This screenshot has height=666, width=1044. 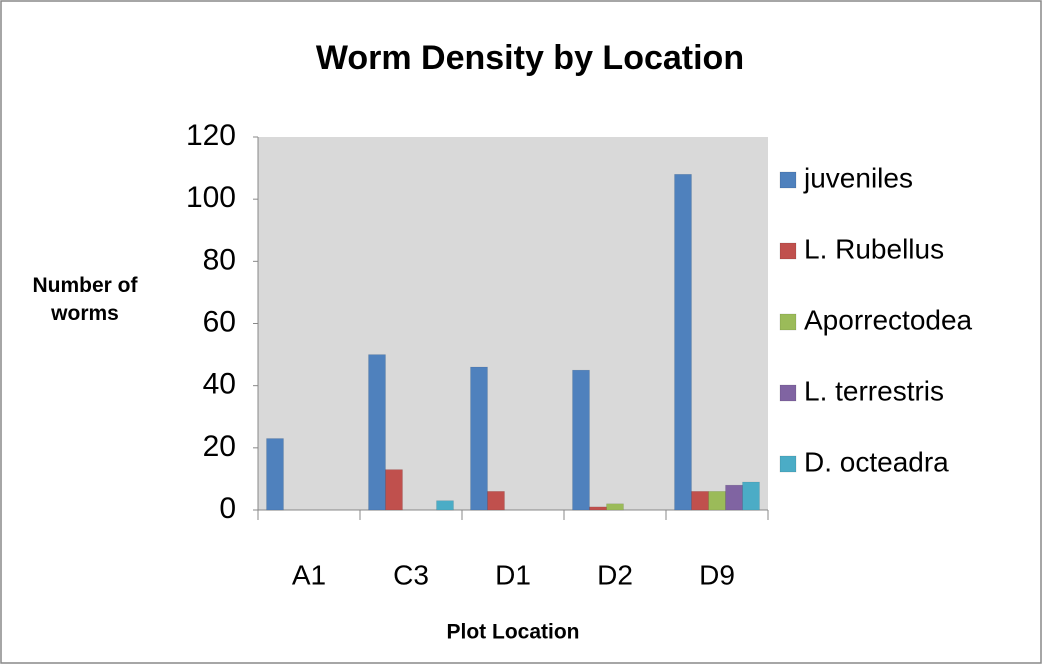 I want to click on y-tick-label: 40, so click(x=219, y=384).